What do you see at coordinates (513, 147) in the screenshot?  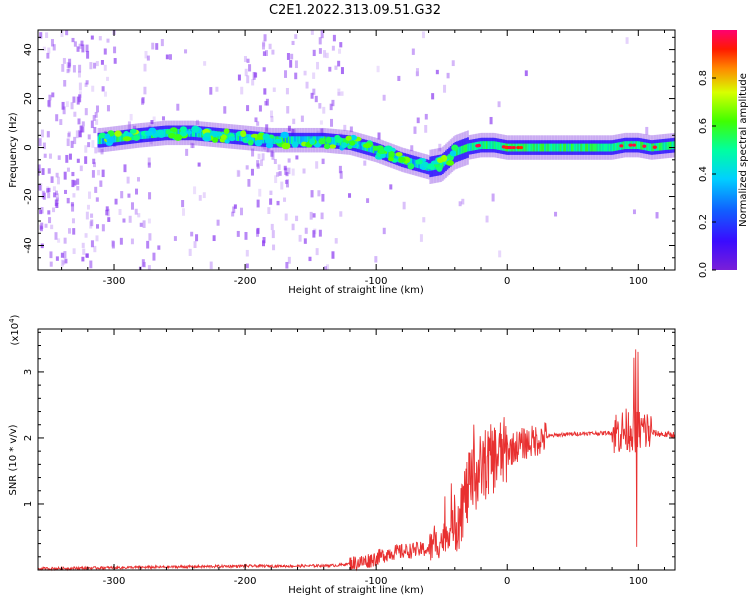 I see `ridge-hot-dot` at bounding box center [513, 147].